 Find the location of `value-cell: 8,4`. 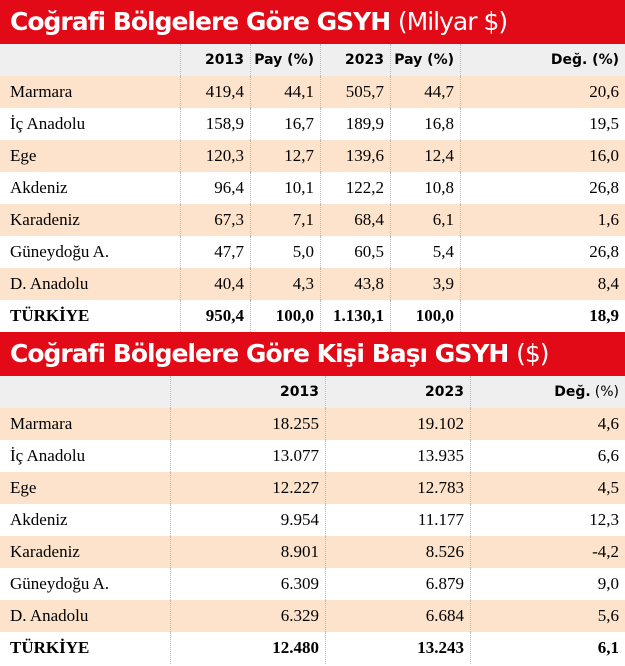

value-cell: 8,4 is located at coordinates (542, 284).